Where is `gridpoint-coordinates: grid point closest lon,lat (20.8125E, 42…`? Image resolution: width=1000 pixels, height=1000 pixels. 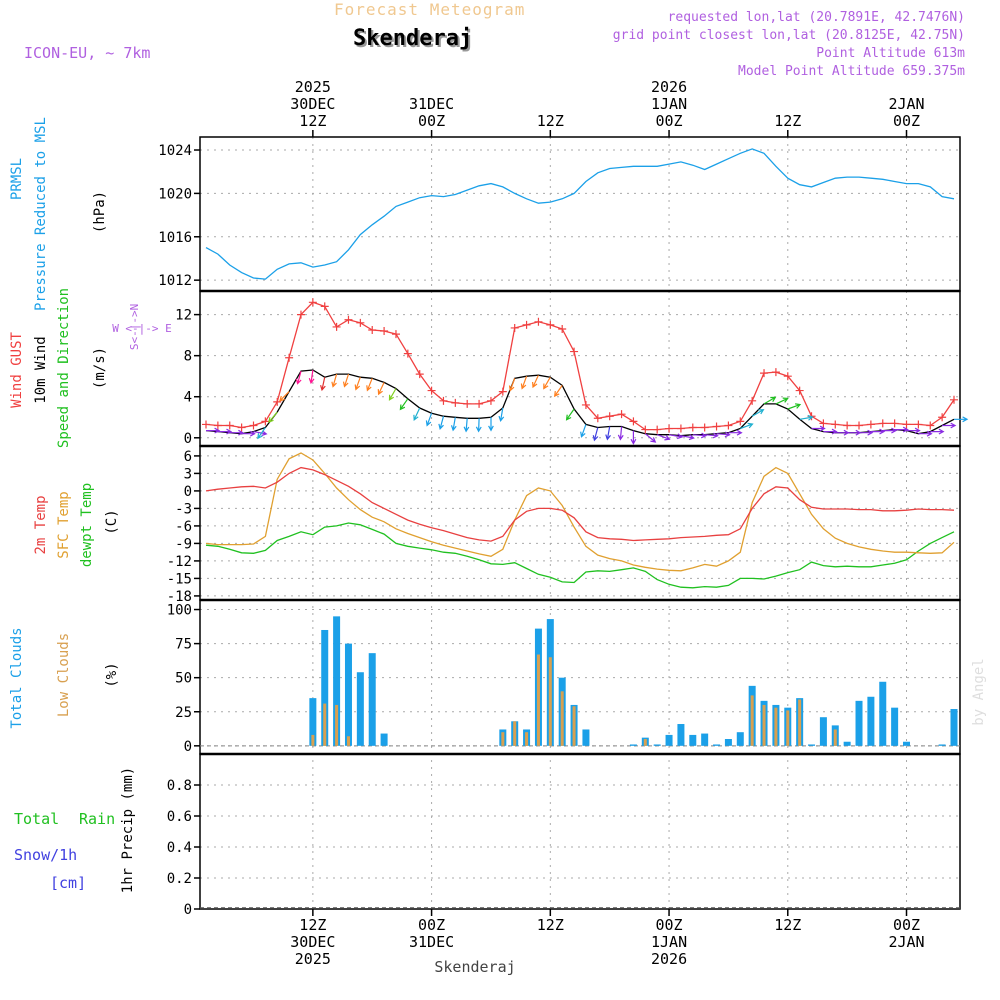 gridpoint-coordinates: grid point closest lon,lat (20.8125E, 42… is located at coordinates (788, 35).